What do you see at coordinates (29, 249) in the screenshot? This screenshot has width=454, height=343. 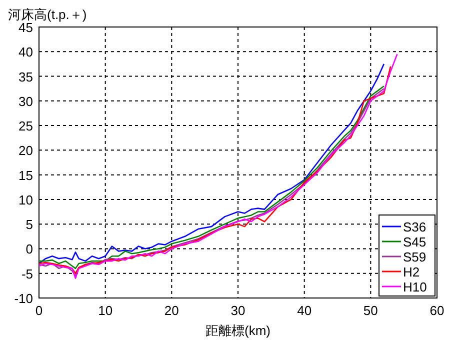 I see `y-tick-label: 0` at bounding box center [29, 249].